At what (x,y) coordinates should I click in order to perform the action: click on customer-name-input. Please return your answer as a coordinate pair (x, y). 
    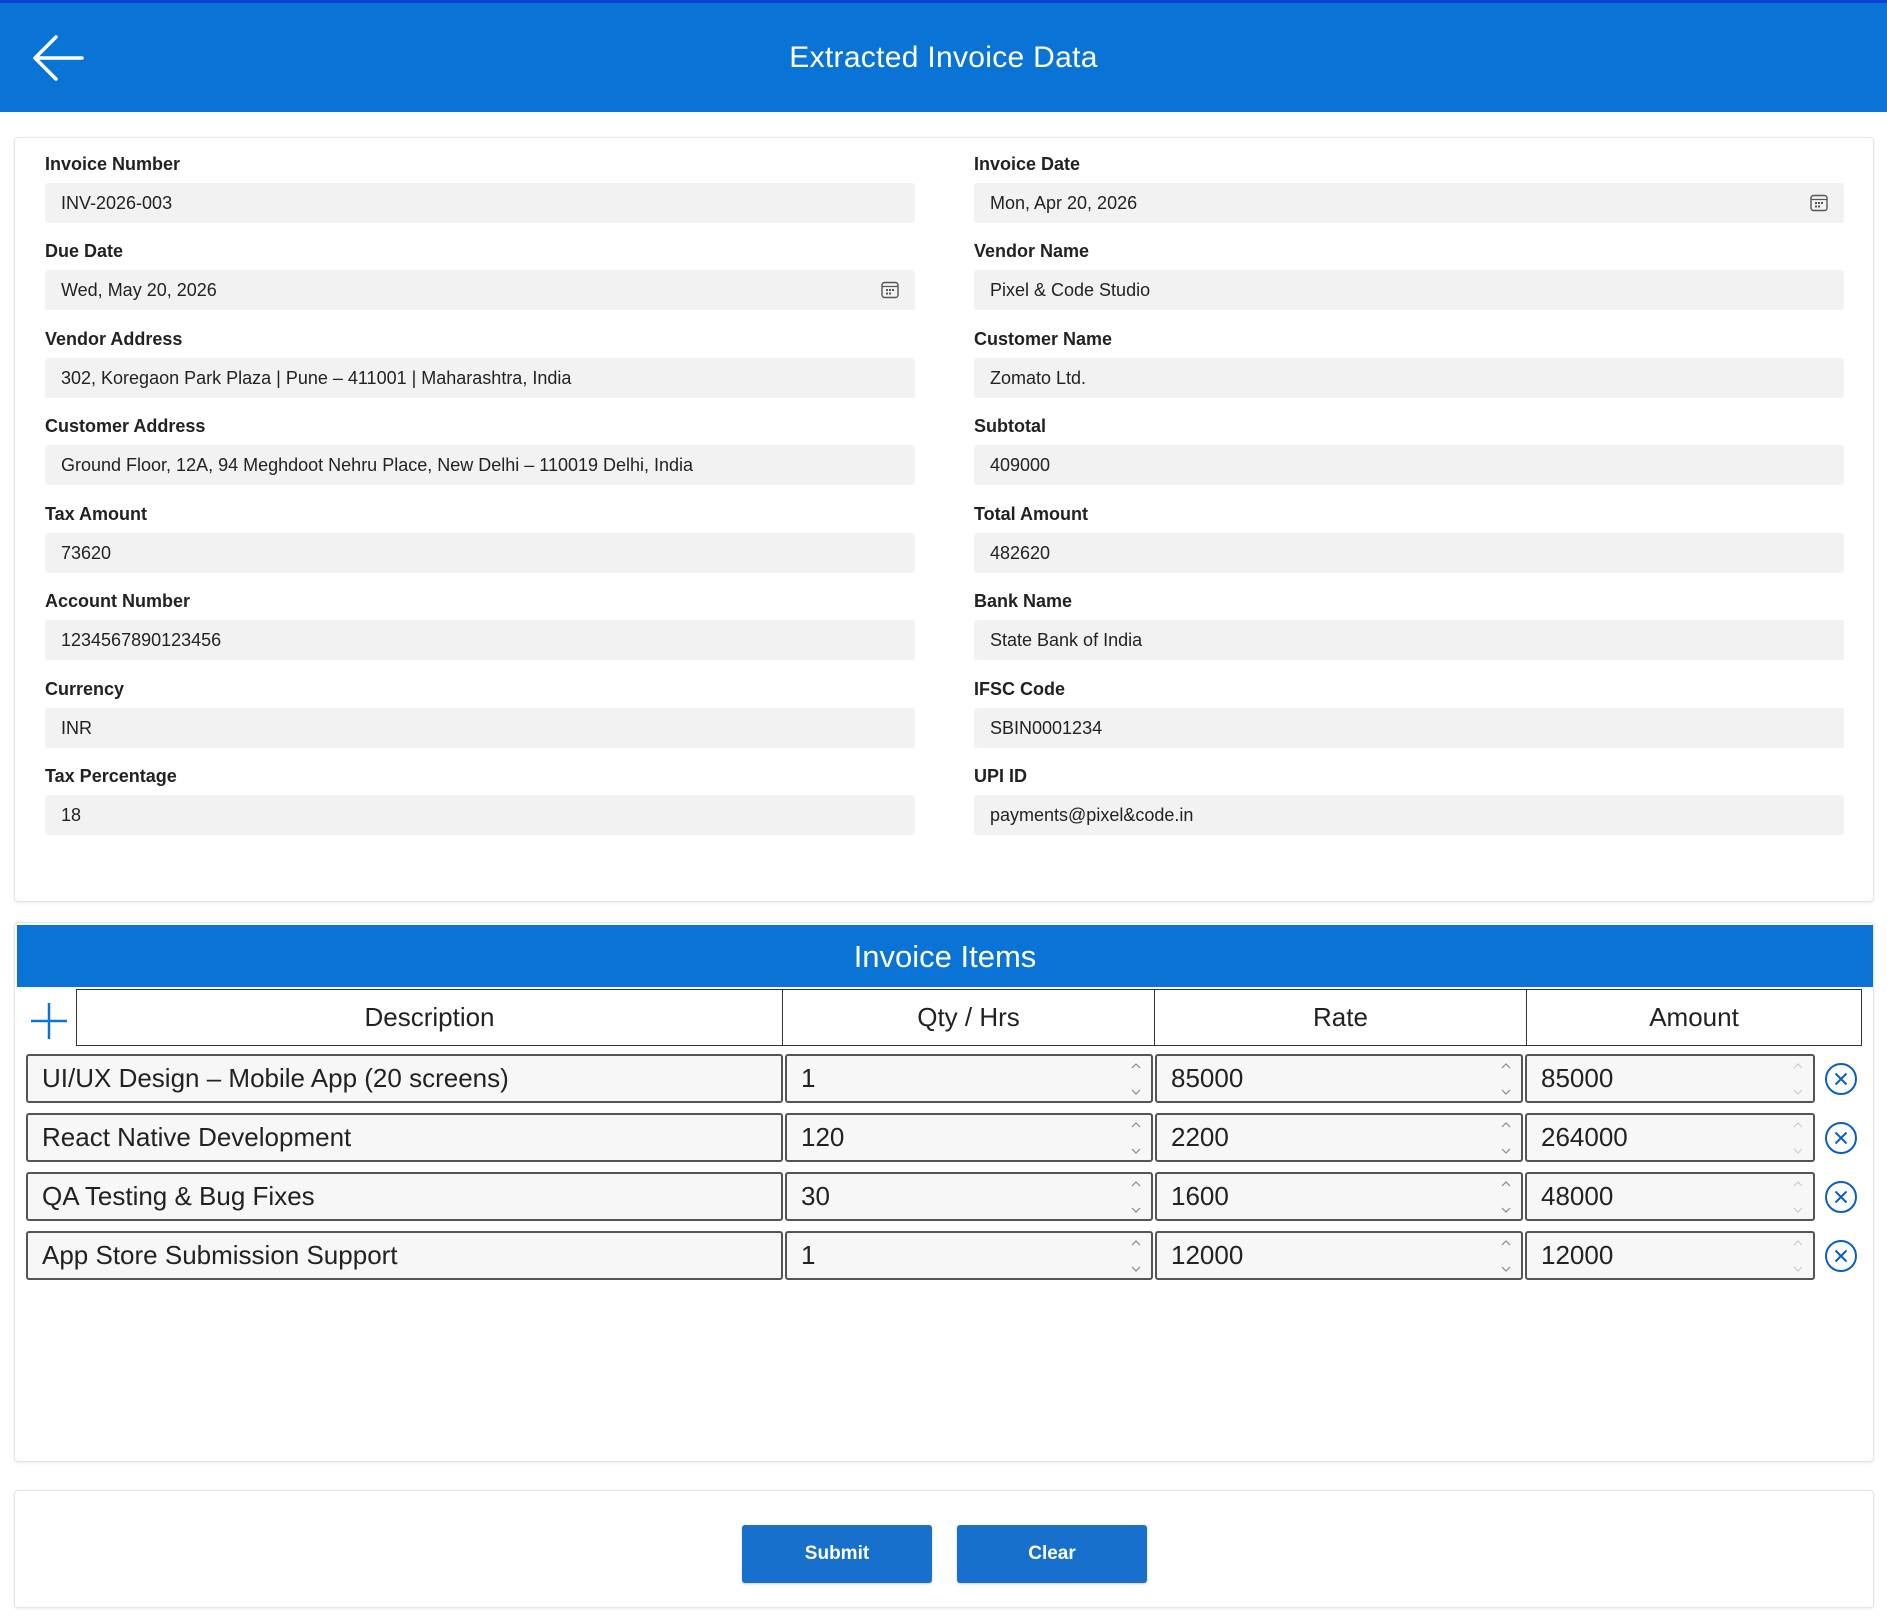
    Looking at the image, I should click on (1409, 378).